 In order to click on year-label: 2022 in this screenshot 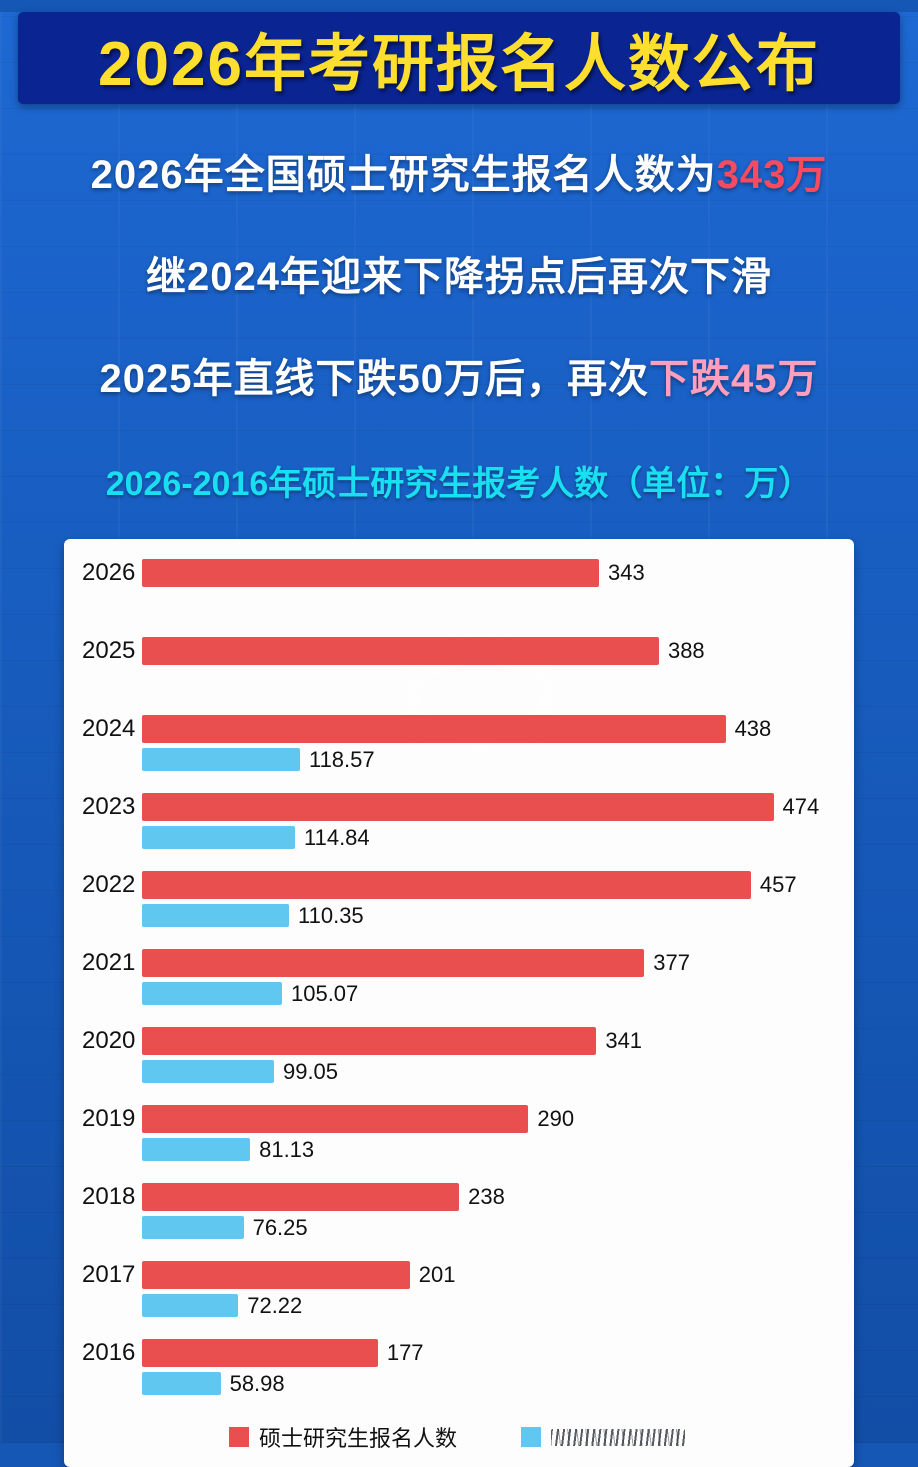, I will do `click(109, 884)`.